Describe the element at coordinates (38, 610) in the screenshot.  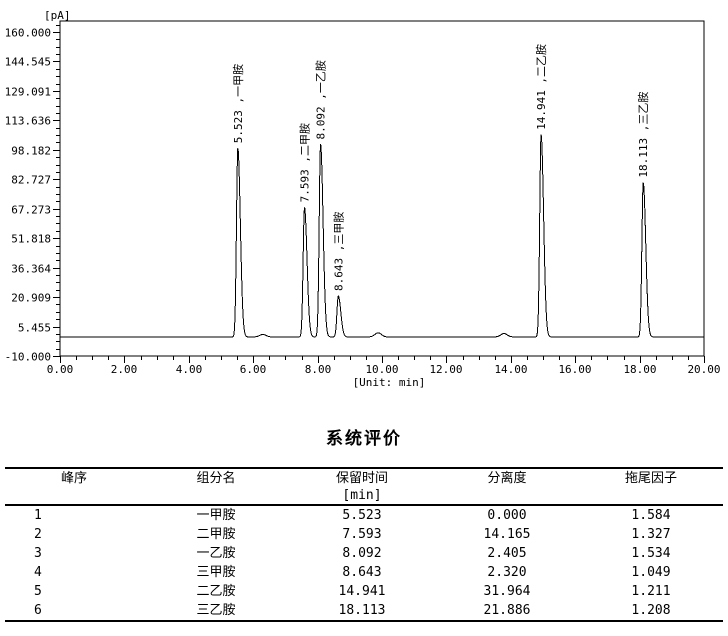
I see `table-cell: 6` at that location.